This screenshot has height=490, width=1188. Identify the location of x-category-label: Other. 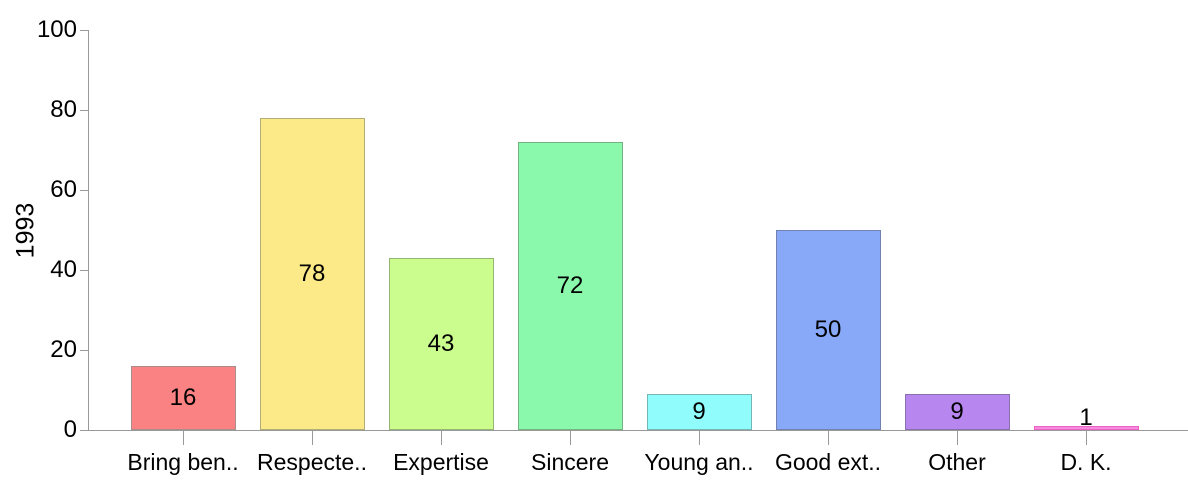
(957, 462).